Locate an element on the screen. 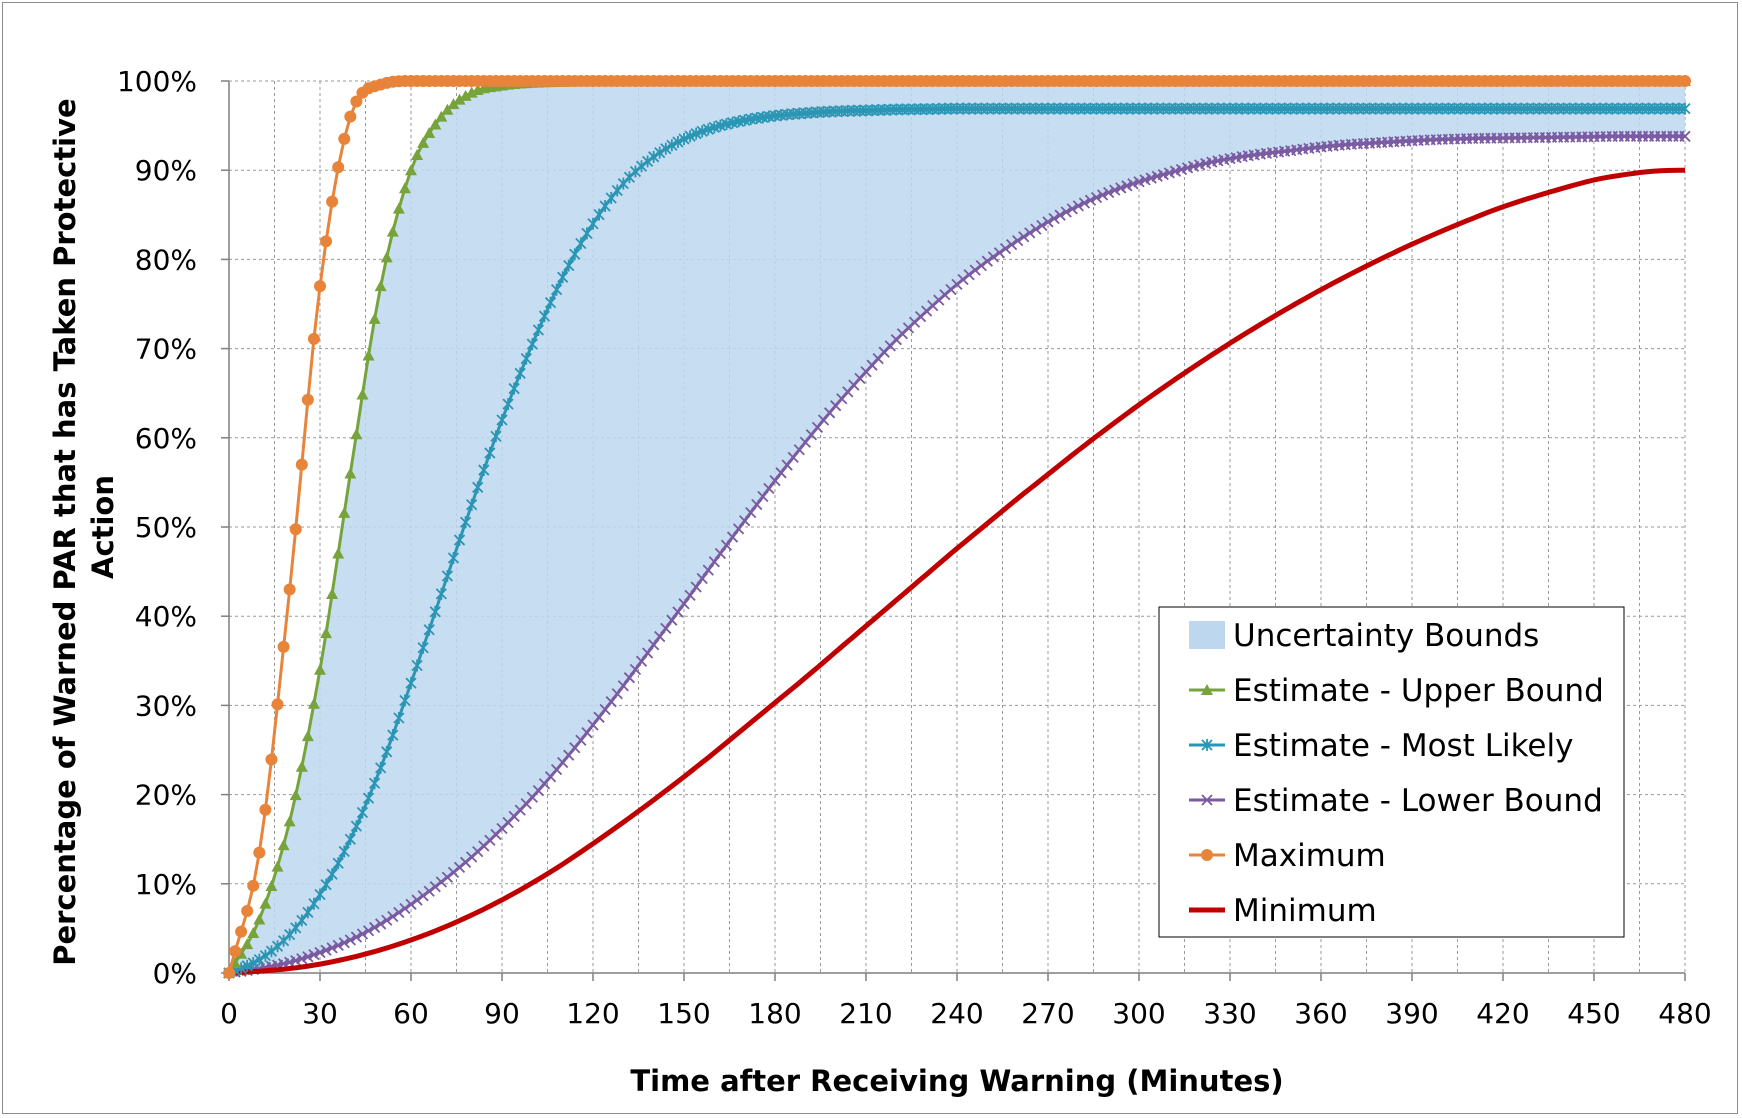 This screenshot has height=1118, width=1742. legend-swatch-estimate-upper-bound is located at coordinates (1207, 689).